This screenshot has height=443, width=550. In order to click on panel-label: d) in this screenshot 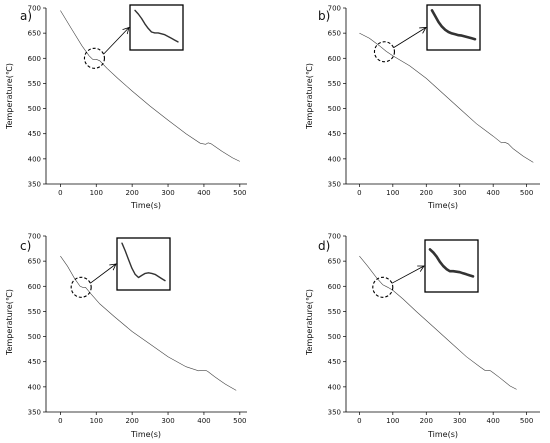, I will do `click(324, 246)`.